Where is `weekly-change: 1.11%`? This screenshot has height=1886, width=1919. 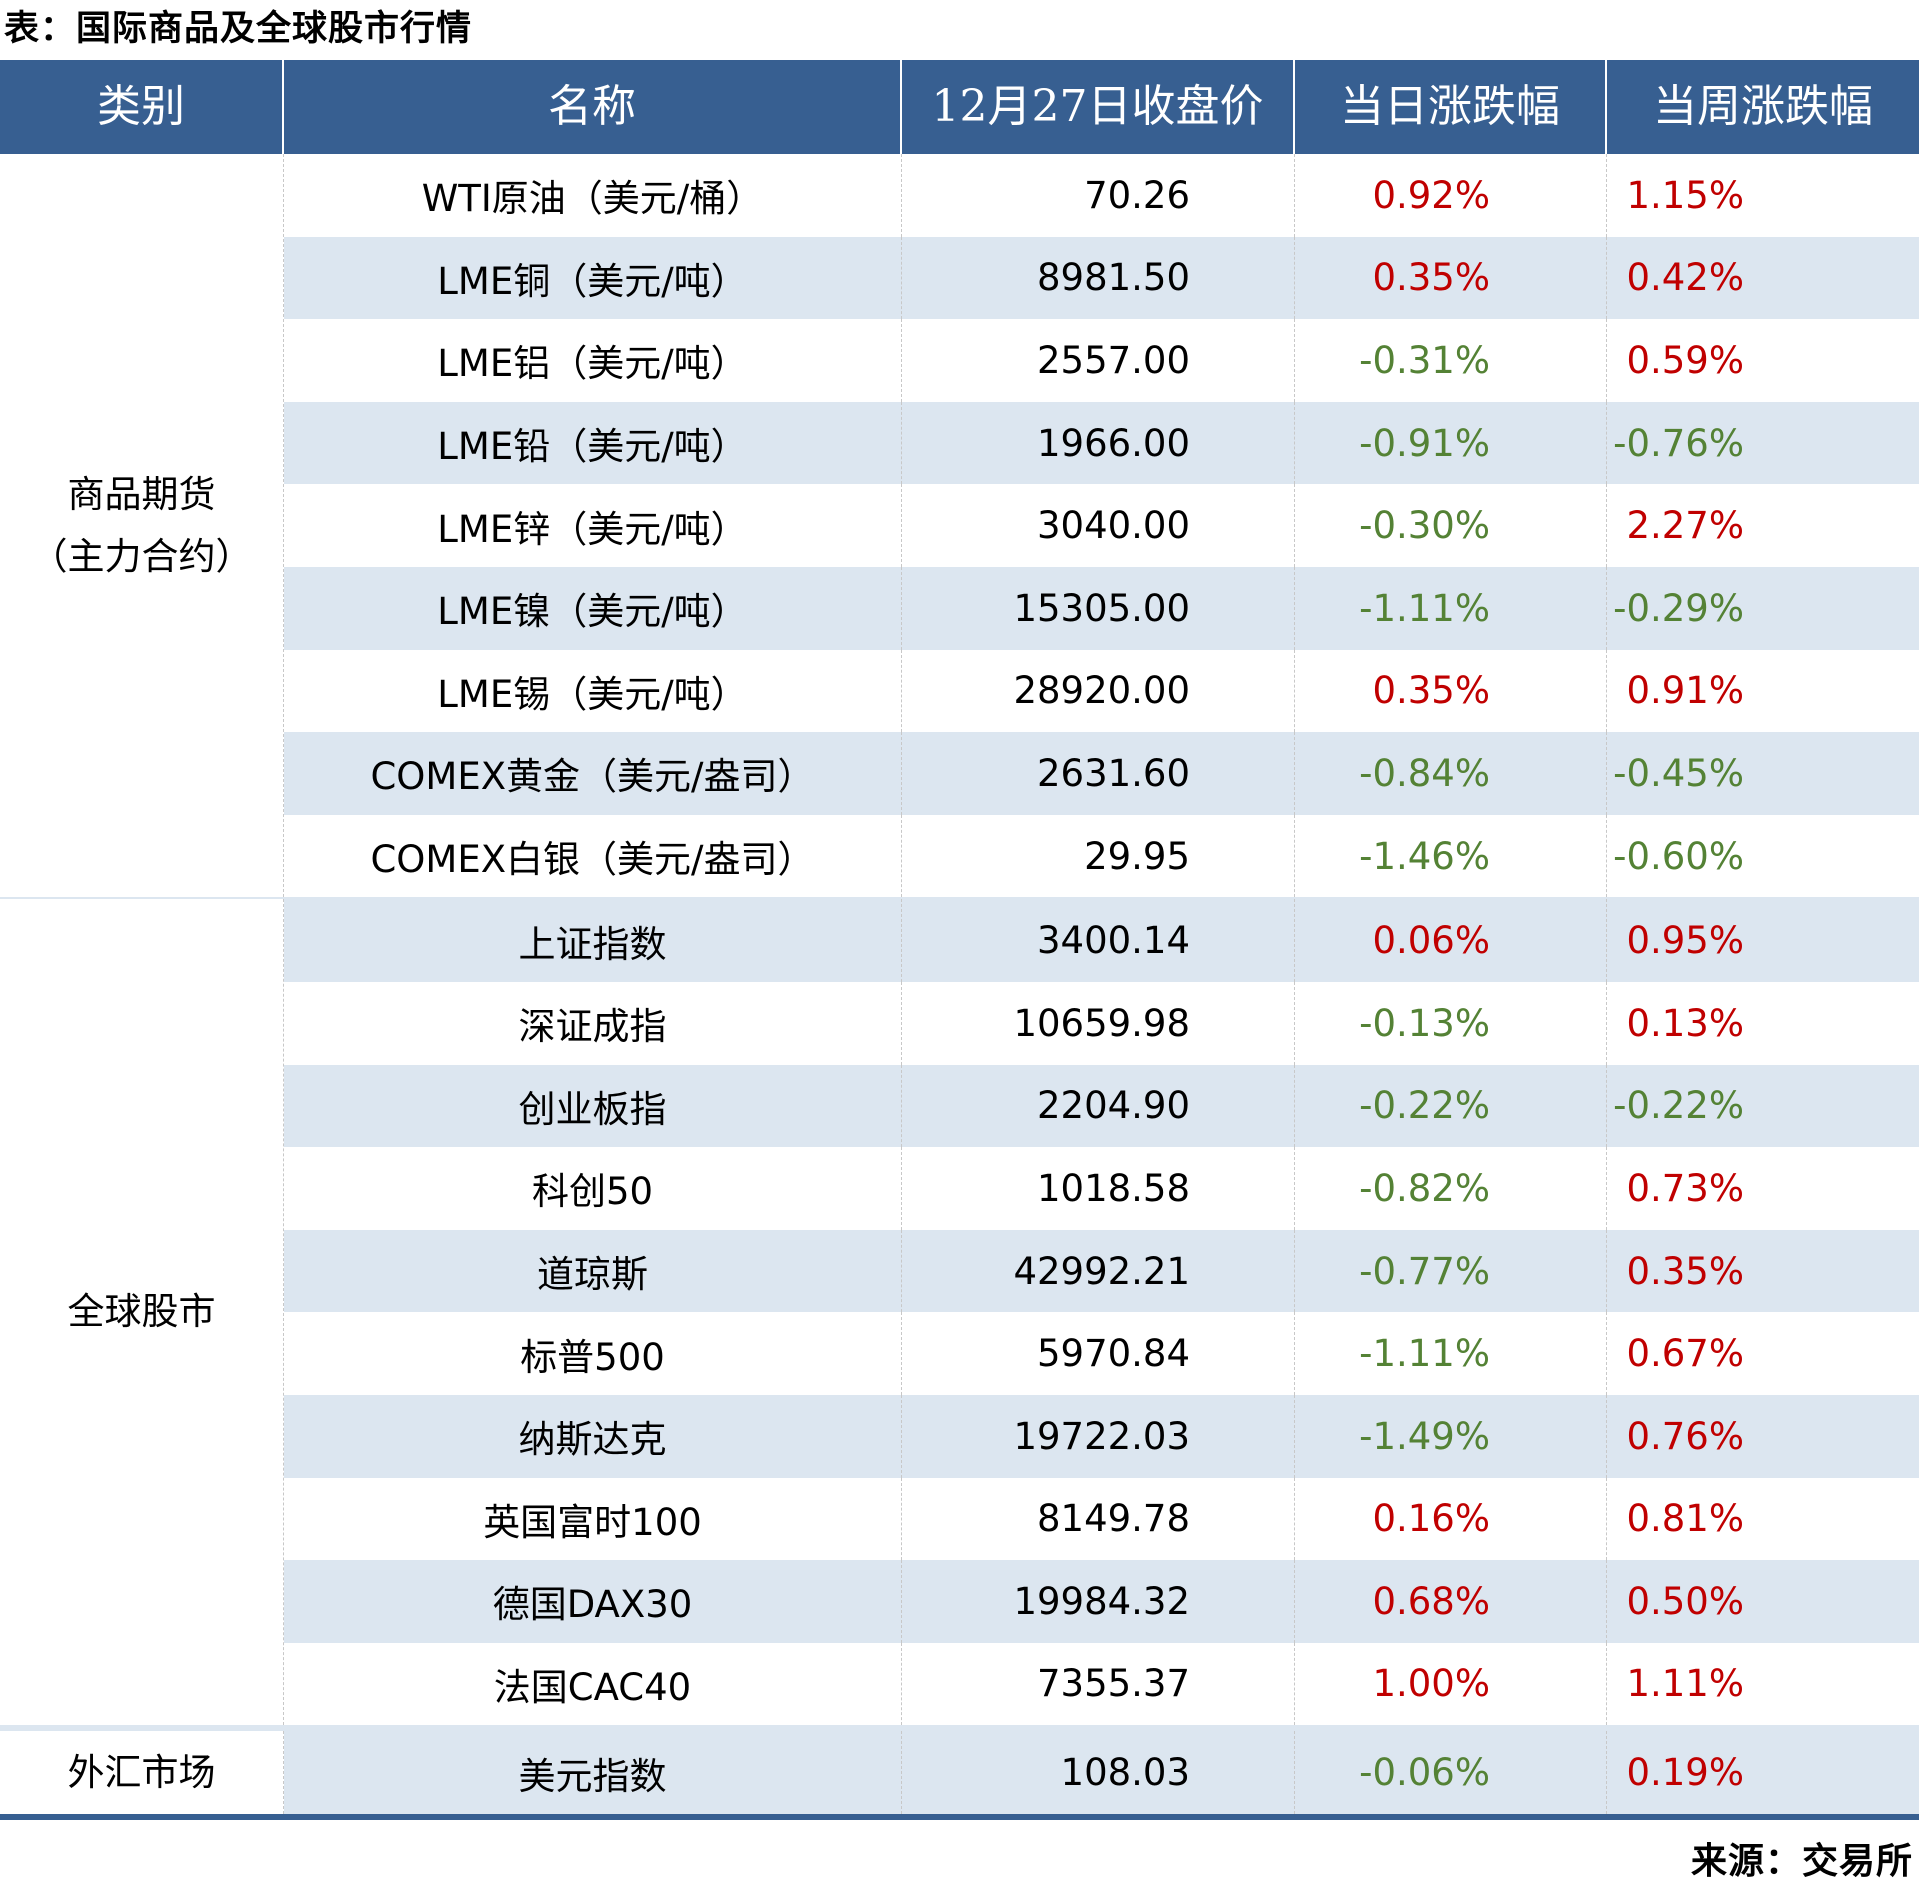 weekly-change: 1.11% is located at coordinates (1685, 1684).